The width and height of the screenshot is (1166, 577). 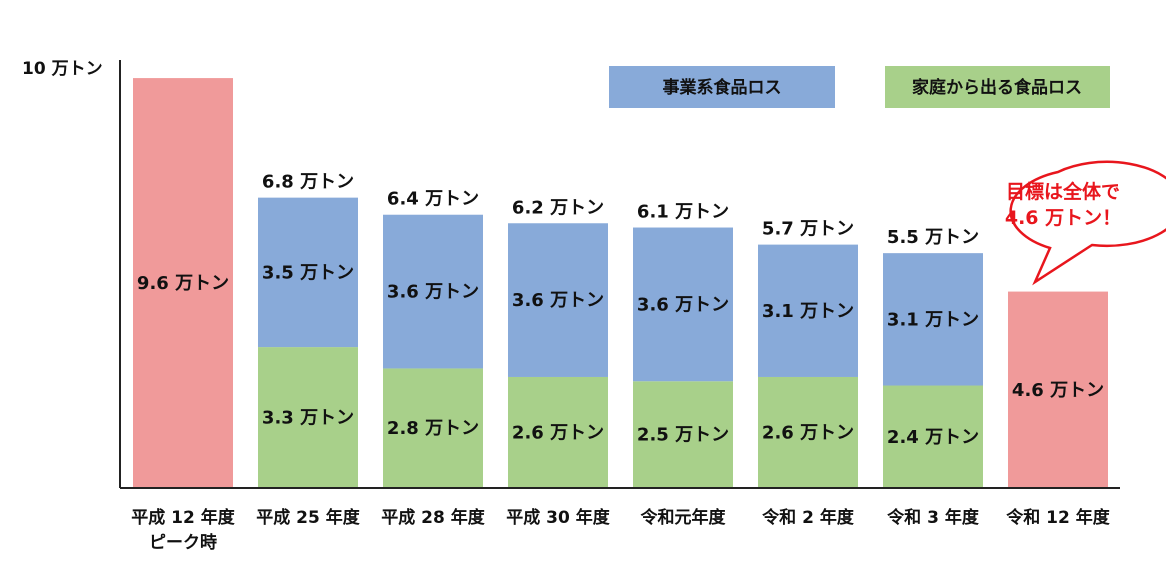 I want to click on bar-household-label-4: 2.5 万トン, so click(x=683, y=435).